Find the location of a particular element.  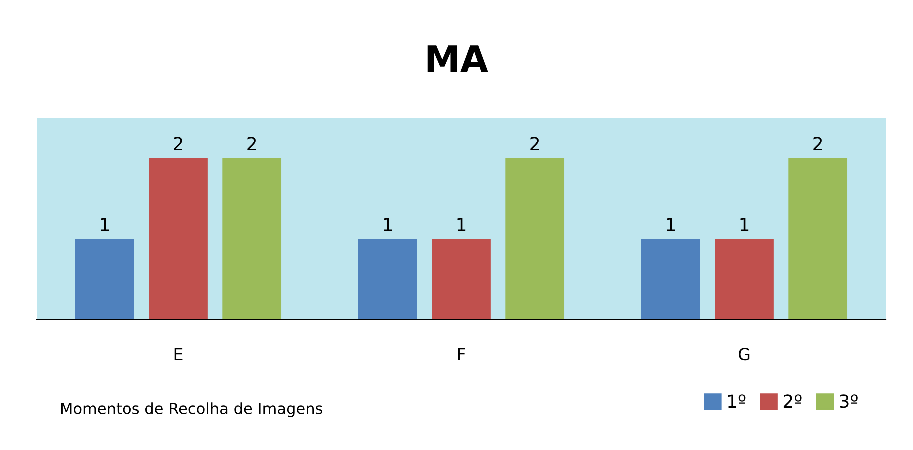

chart-title: MA is located at coordinates (458, 59).